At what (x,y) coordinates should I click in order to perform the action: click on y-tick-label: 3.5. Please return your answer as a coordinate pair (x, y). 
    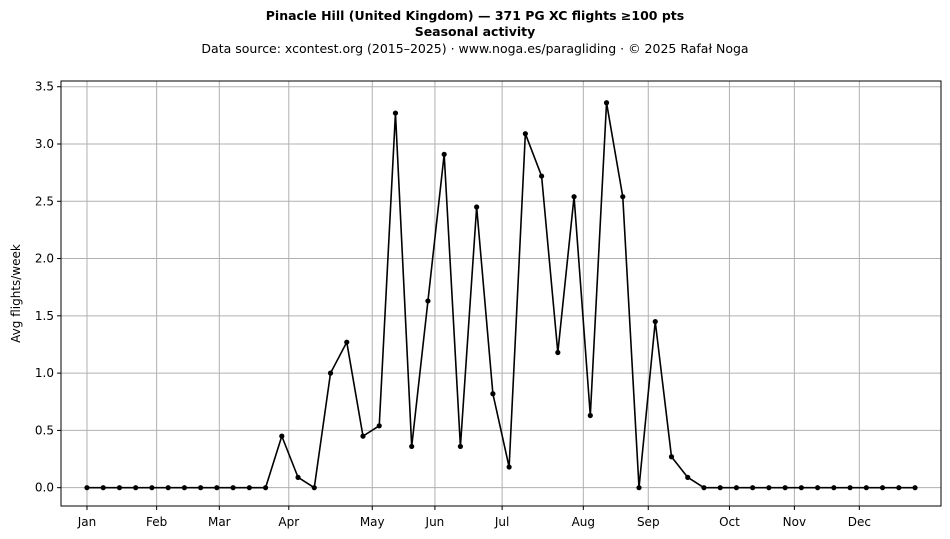
    Looking at the image, I should click on (44, 87).